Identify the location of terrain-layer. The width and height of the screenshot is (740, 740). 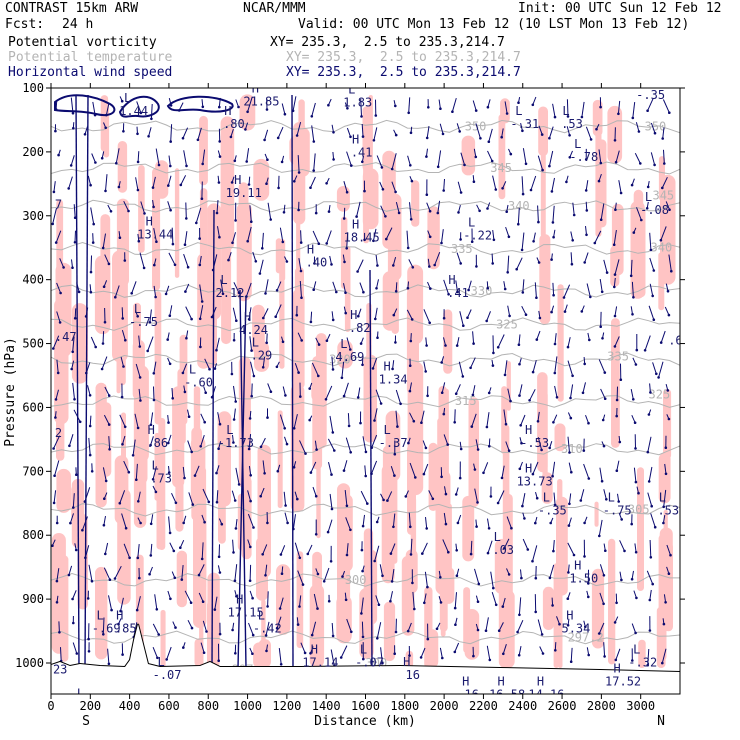
(365, 658).